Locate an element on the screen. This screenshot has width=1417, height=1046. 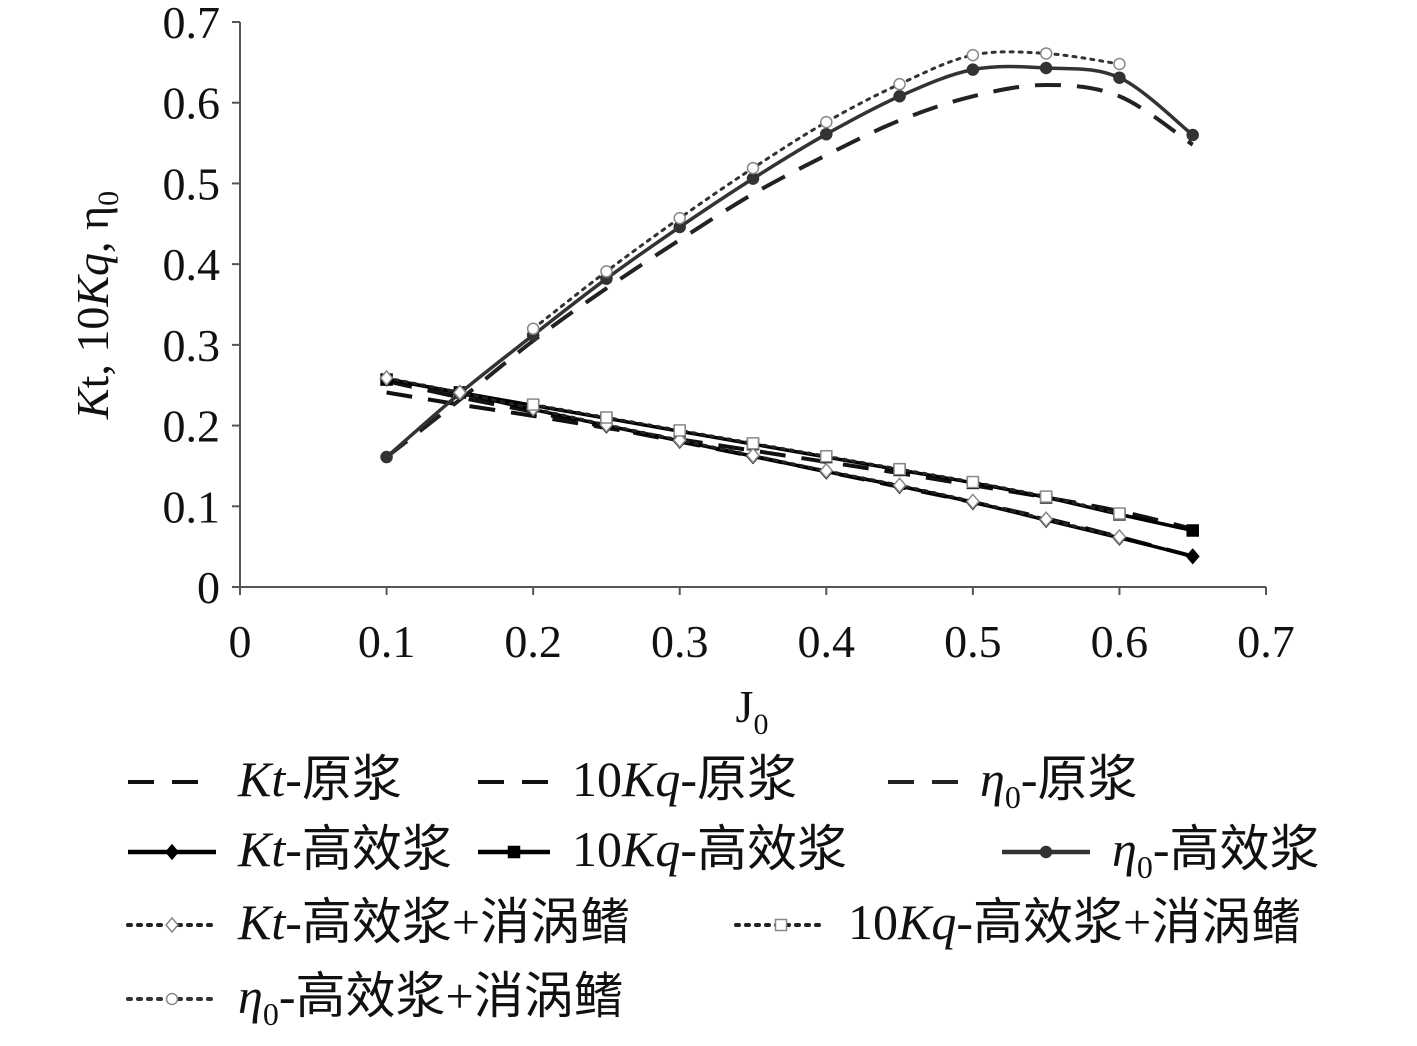
legend-label: 10Kq-高效浆 is located at coordinates (709, 849).